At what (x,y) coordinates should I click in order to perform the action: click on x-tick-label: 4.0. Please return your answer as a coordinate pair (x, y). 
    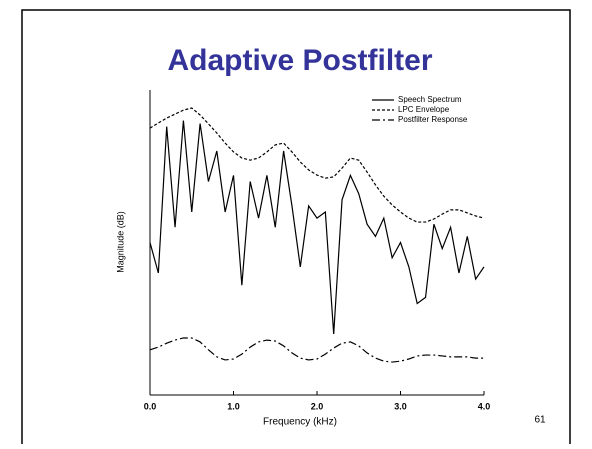
    Looking at the image, I should click on (484, 406).